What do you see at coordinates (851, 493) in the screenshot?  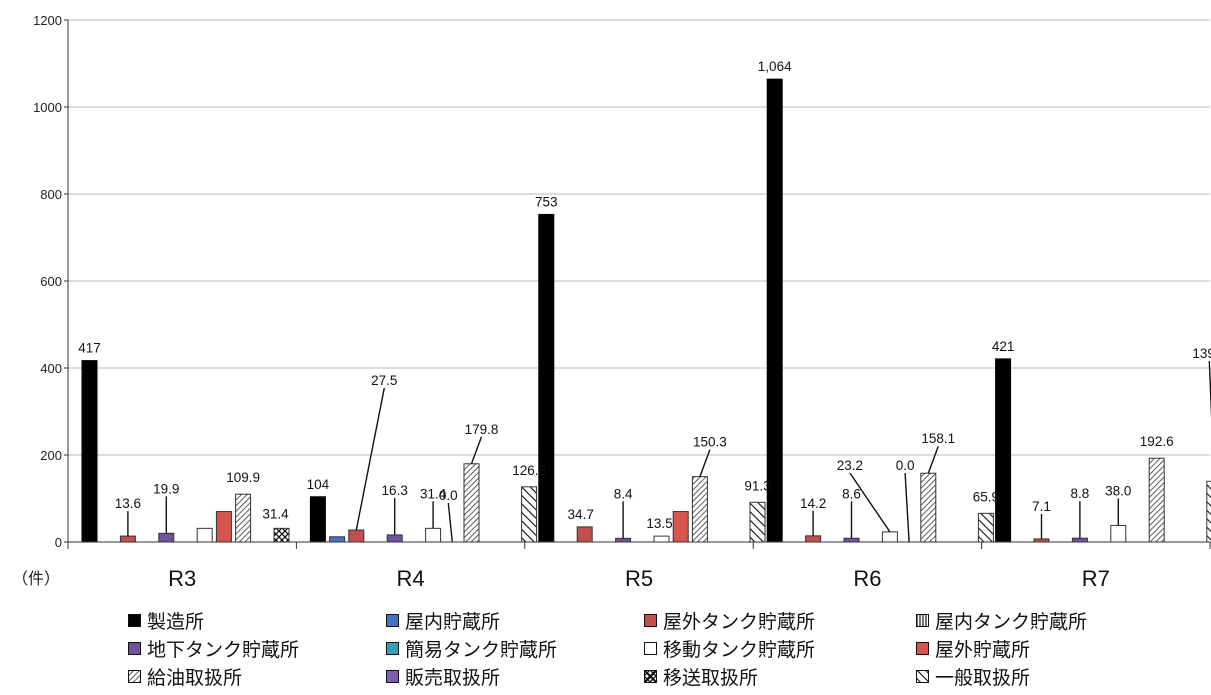 I see `data-label: 8.6` at bounding box center [851, 493].